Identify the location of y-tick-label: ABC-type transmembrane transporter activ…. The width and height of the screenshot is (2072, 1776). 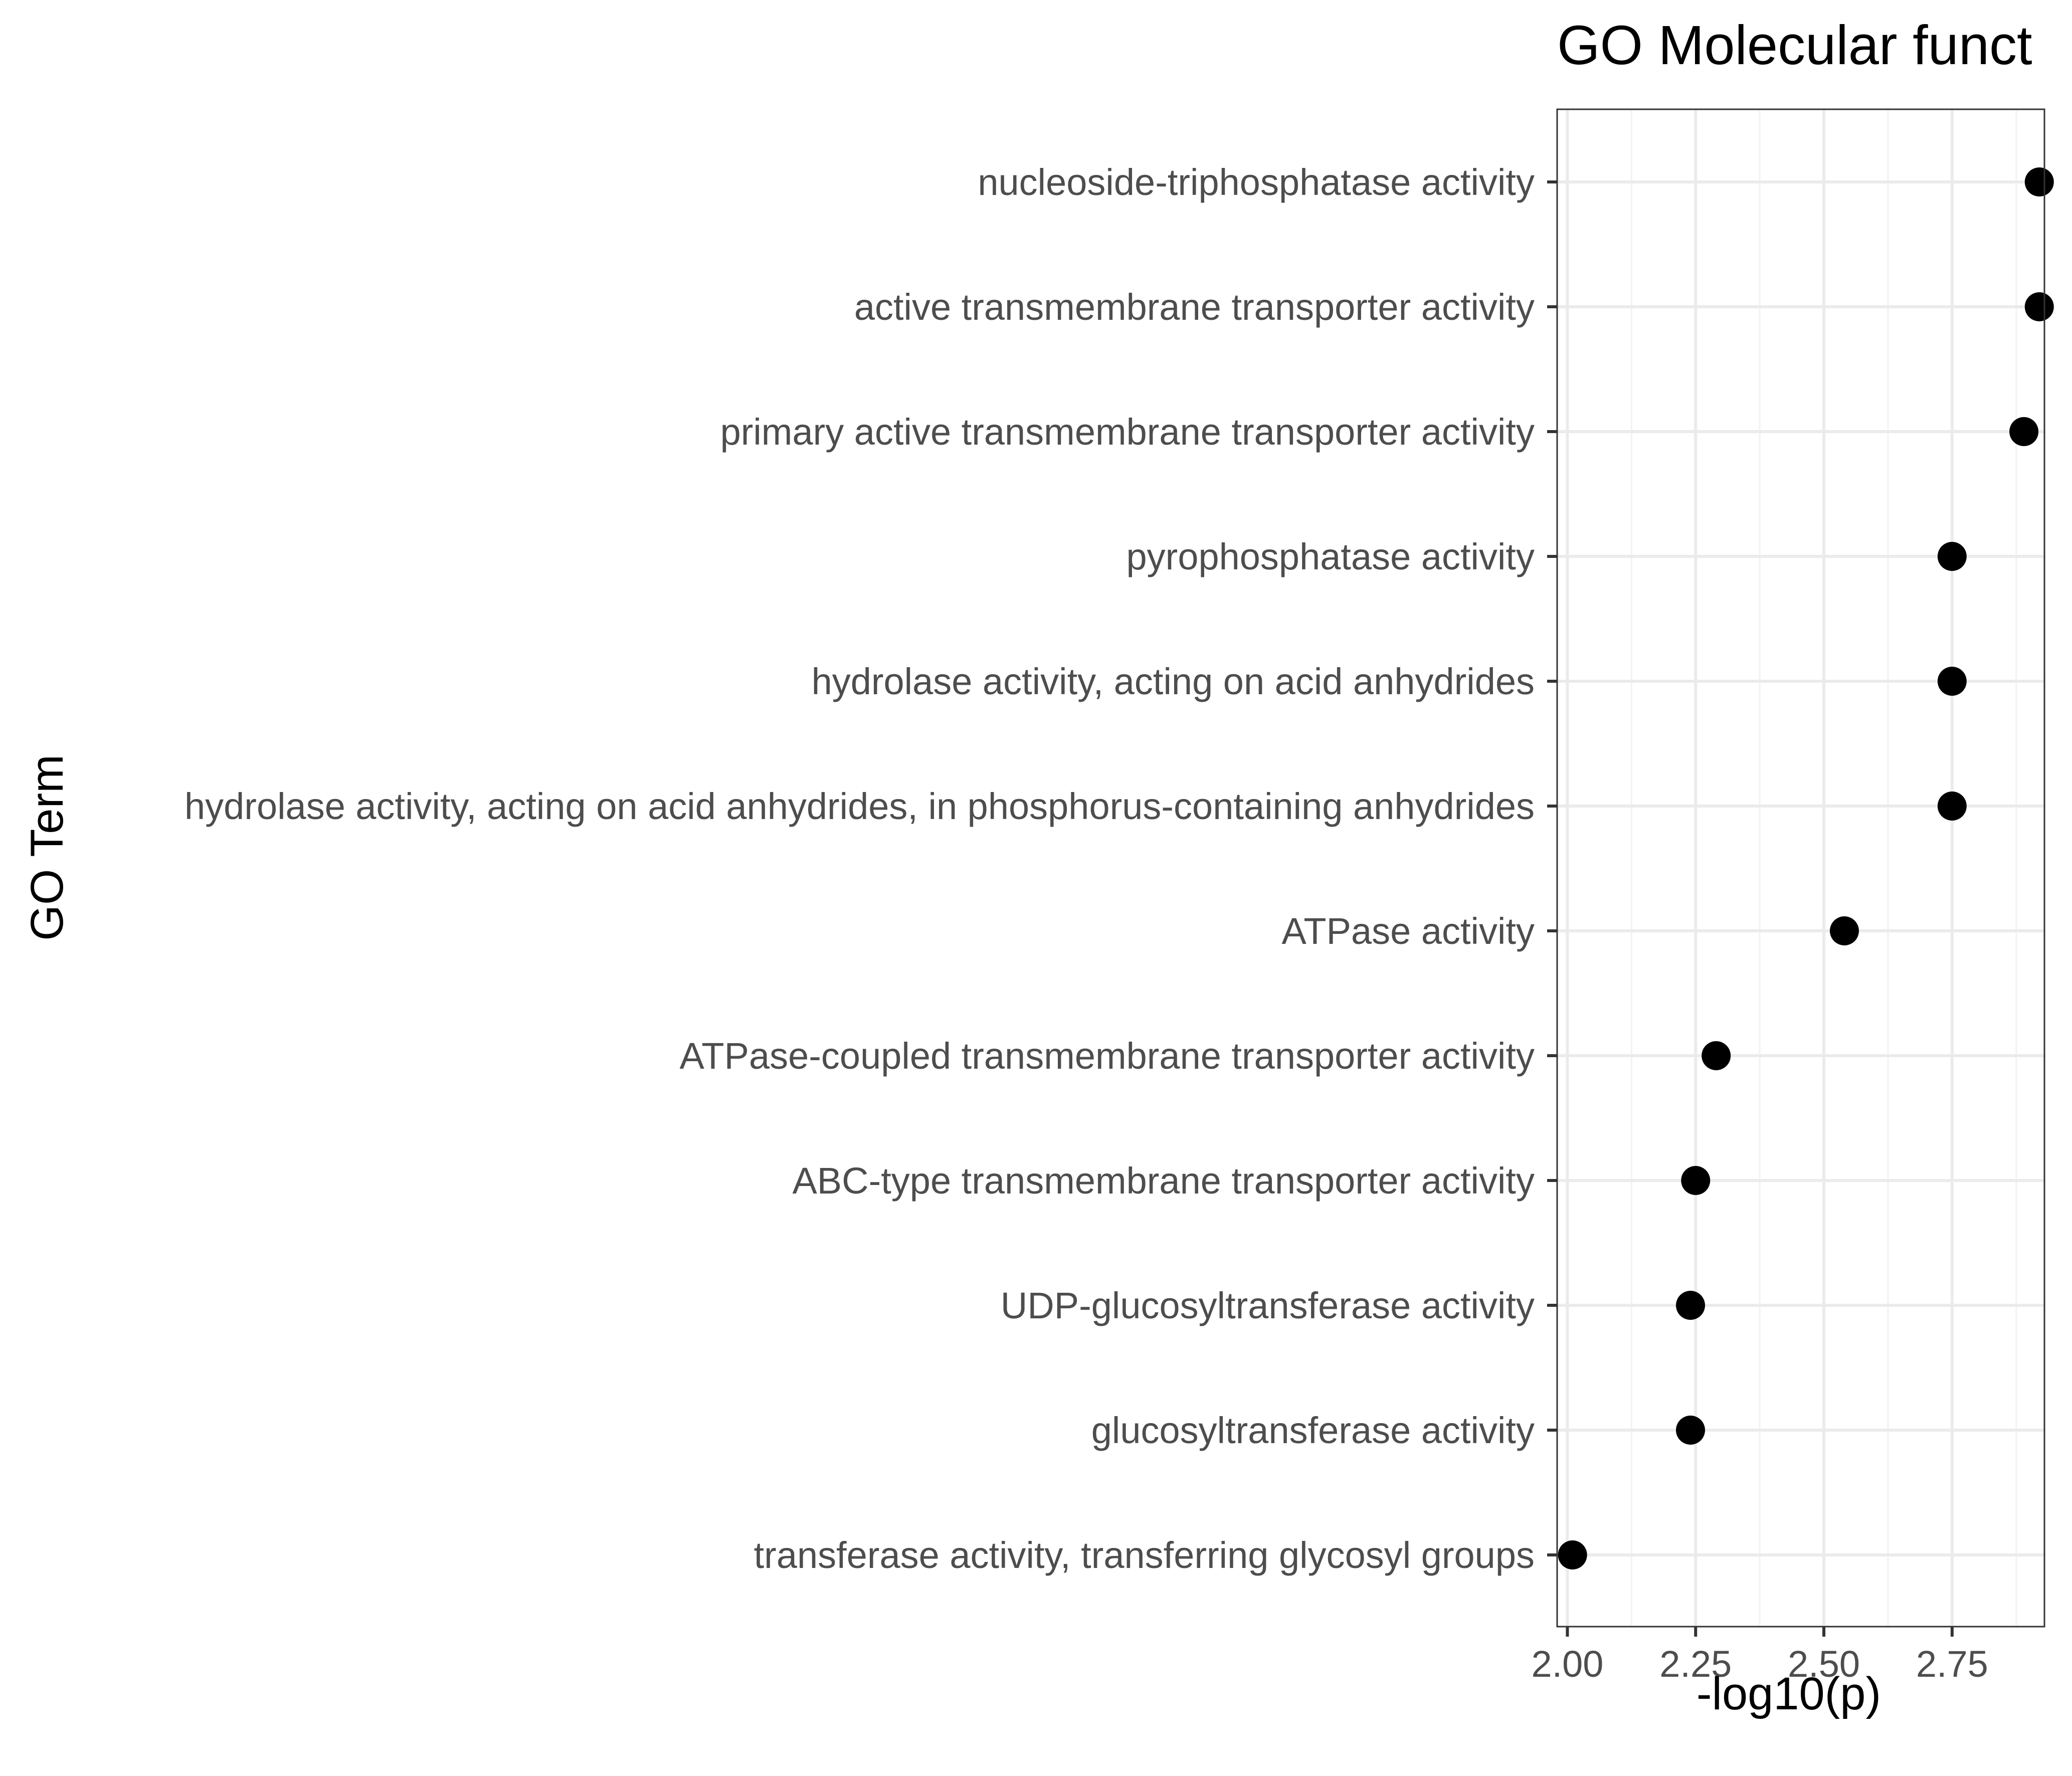
(1163, 1181).